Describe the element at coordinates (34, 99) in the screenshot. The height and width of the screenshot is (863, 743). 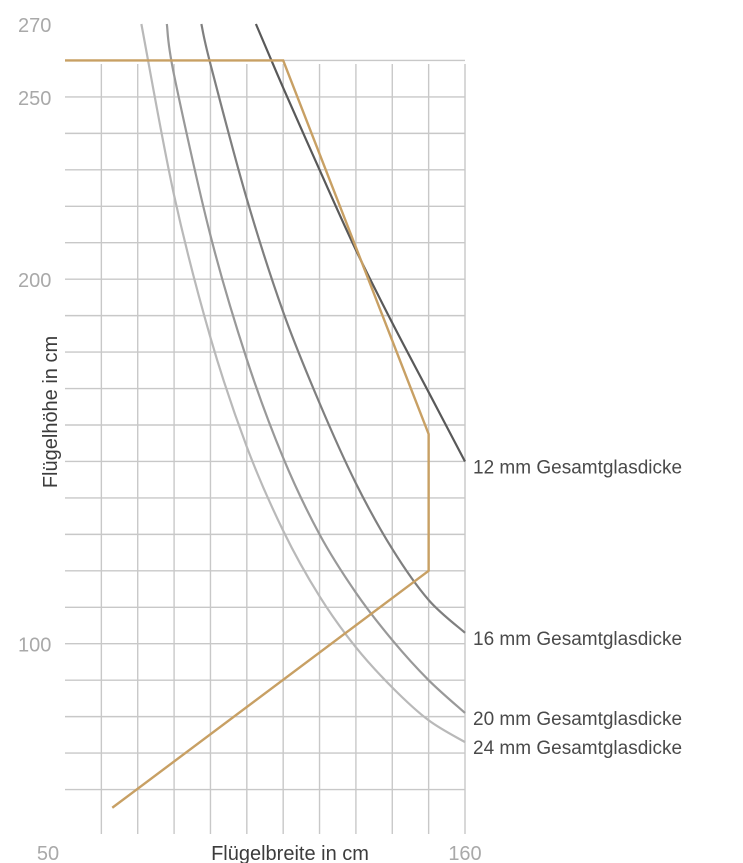
I see `y-tick-label: 250` at that location.